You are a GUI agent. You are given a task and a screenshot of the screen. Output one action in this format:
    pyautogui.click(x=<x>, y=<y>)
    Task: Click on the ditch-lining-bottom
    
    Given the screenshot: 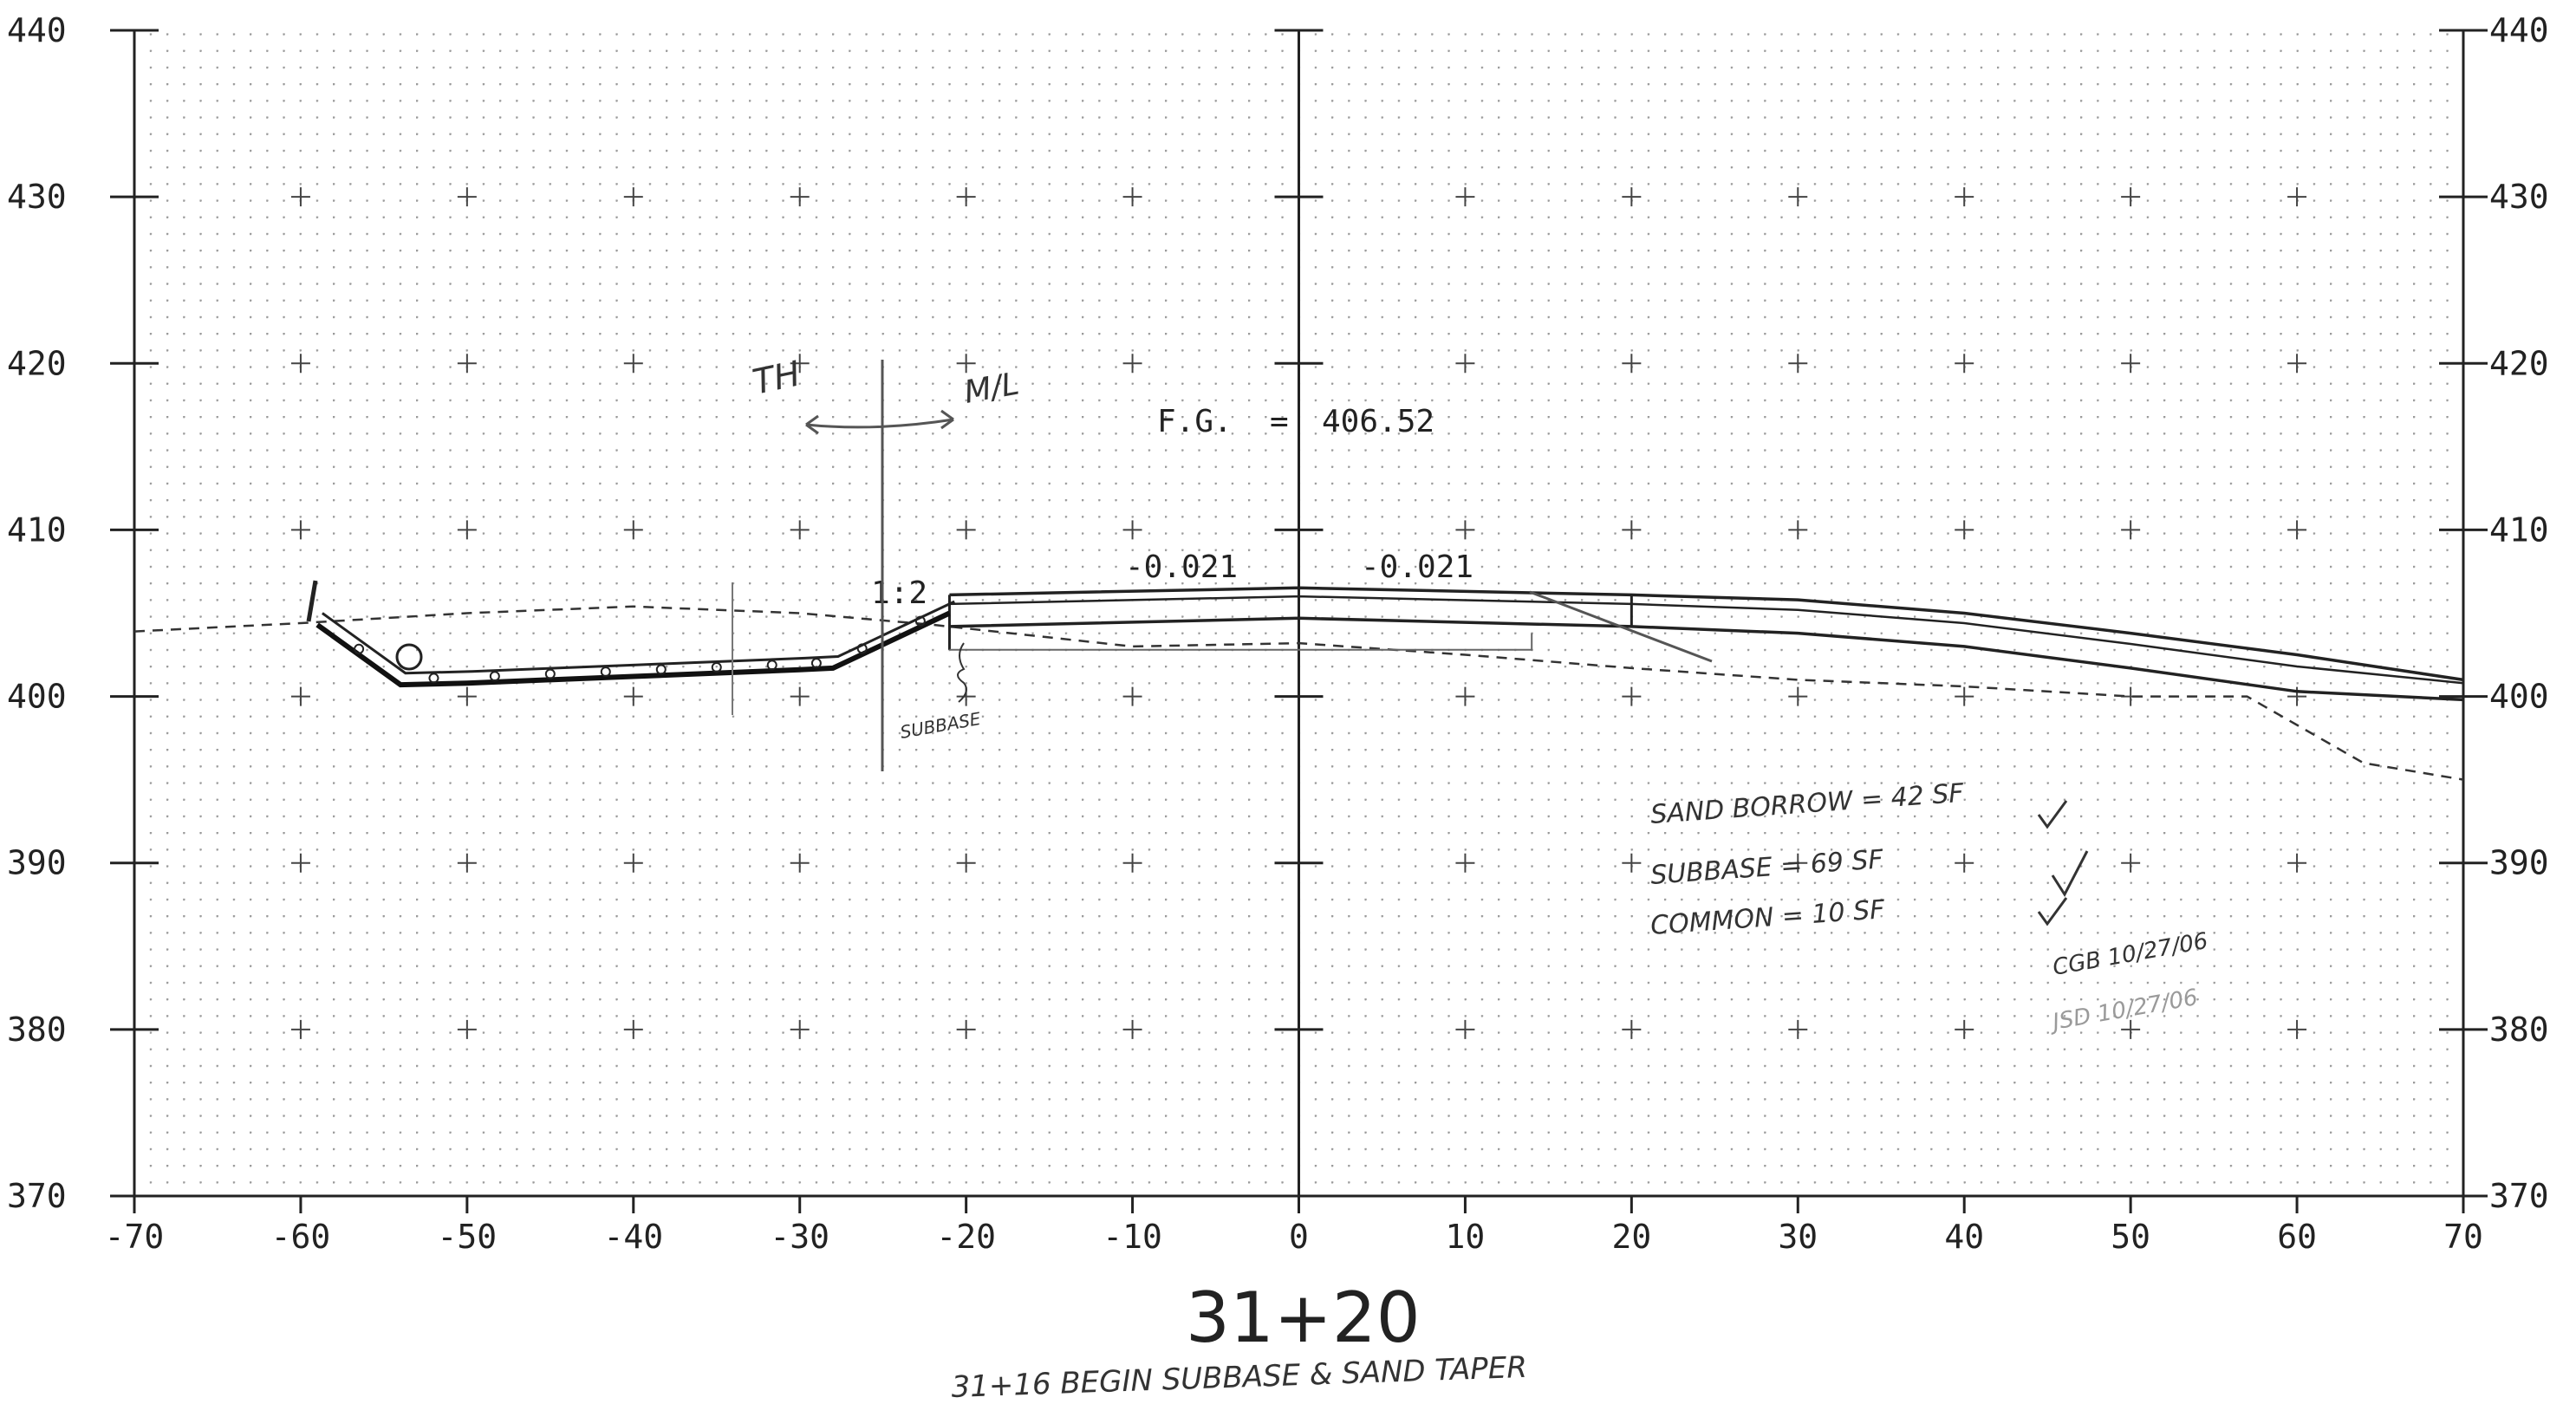 What is the action you would take?
    pyautogui.click(x=633, y=649)
    